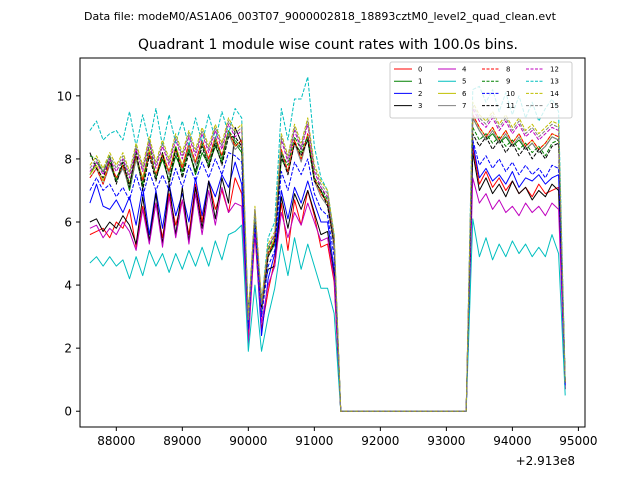 This screenshot has height=480, width=640. I want to click on x-tick-label: 92000, so click(380, 441).